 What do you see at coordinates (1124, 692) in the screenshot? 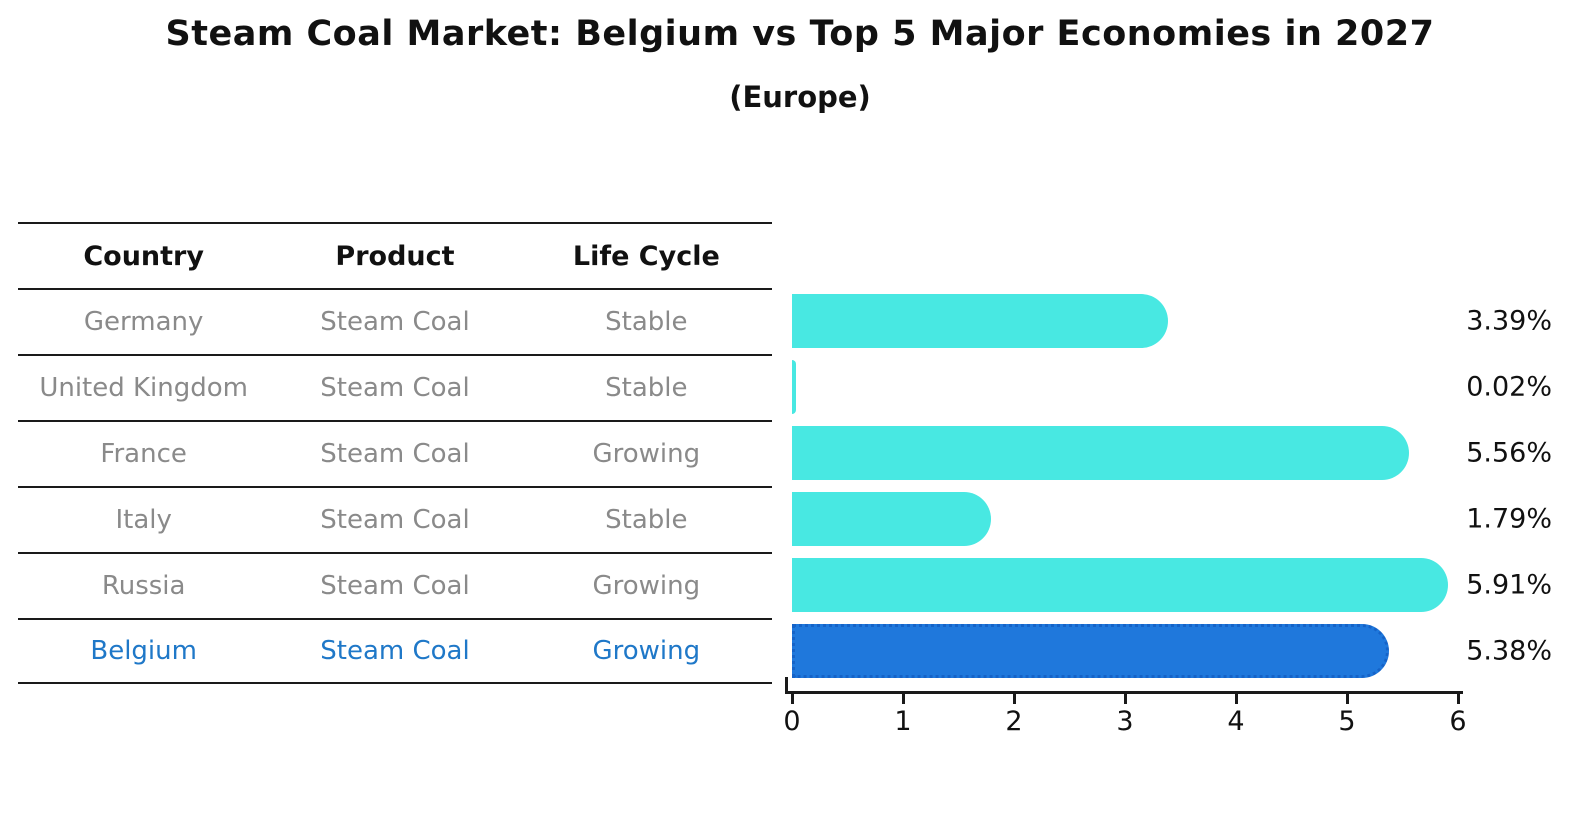
I see `x-axis-line` at bounding box center [1124, 692].